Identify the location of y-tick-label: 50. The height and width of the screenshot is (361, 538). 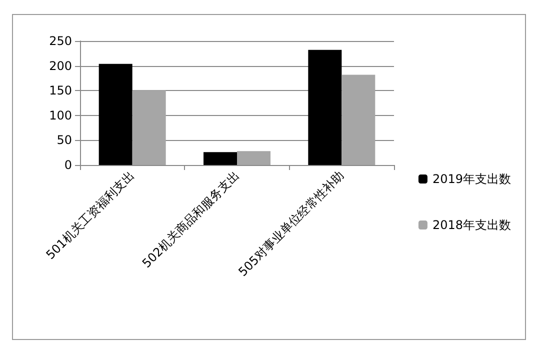
(64, 140).